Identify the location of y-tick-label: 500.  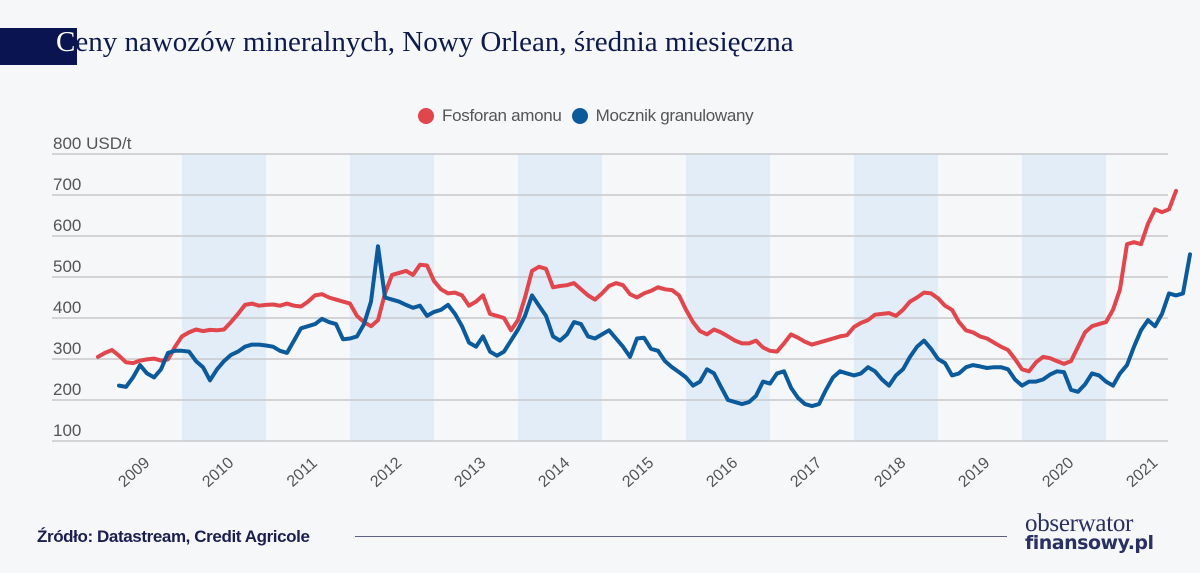
(67, 266).